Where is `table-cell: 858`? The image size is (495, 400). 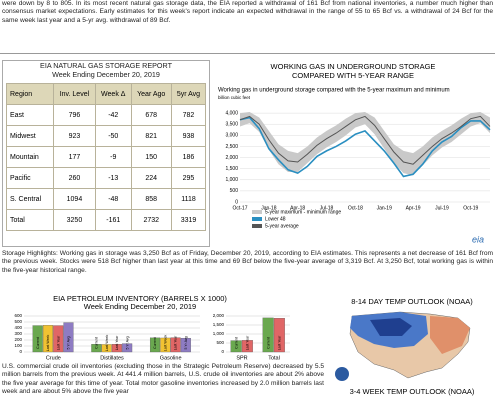 table-cell: 858 is located at coordinates (151, 199).